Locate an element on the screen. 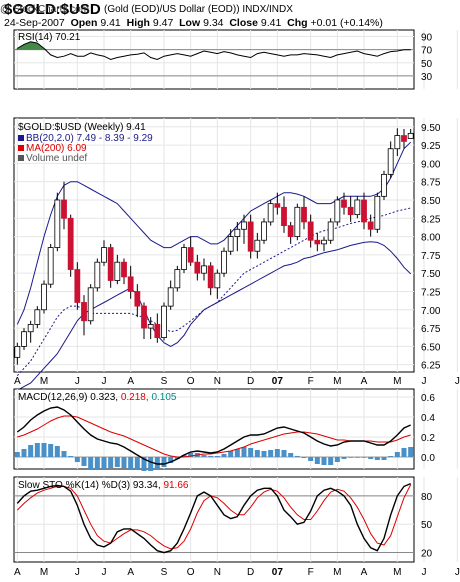 The height and width of the screenshot is (582, 460). watermark: @ StockCharts.com is located at coordinates (45, 9).